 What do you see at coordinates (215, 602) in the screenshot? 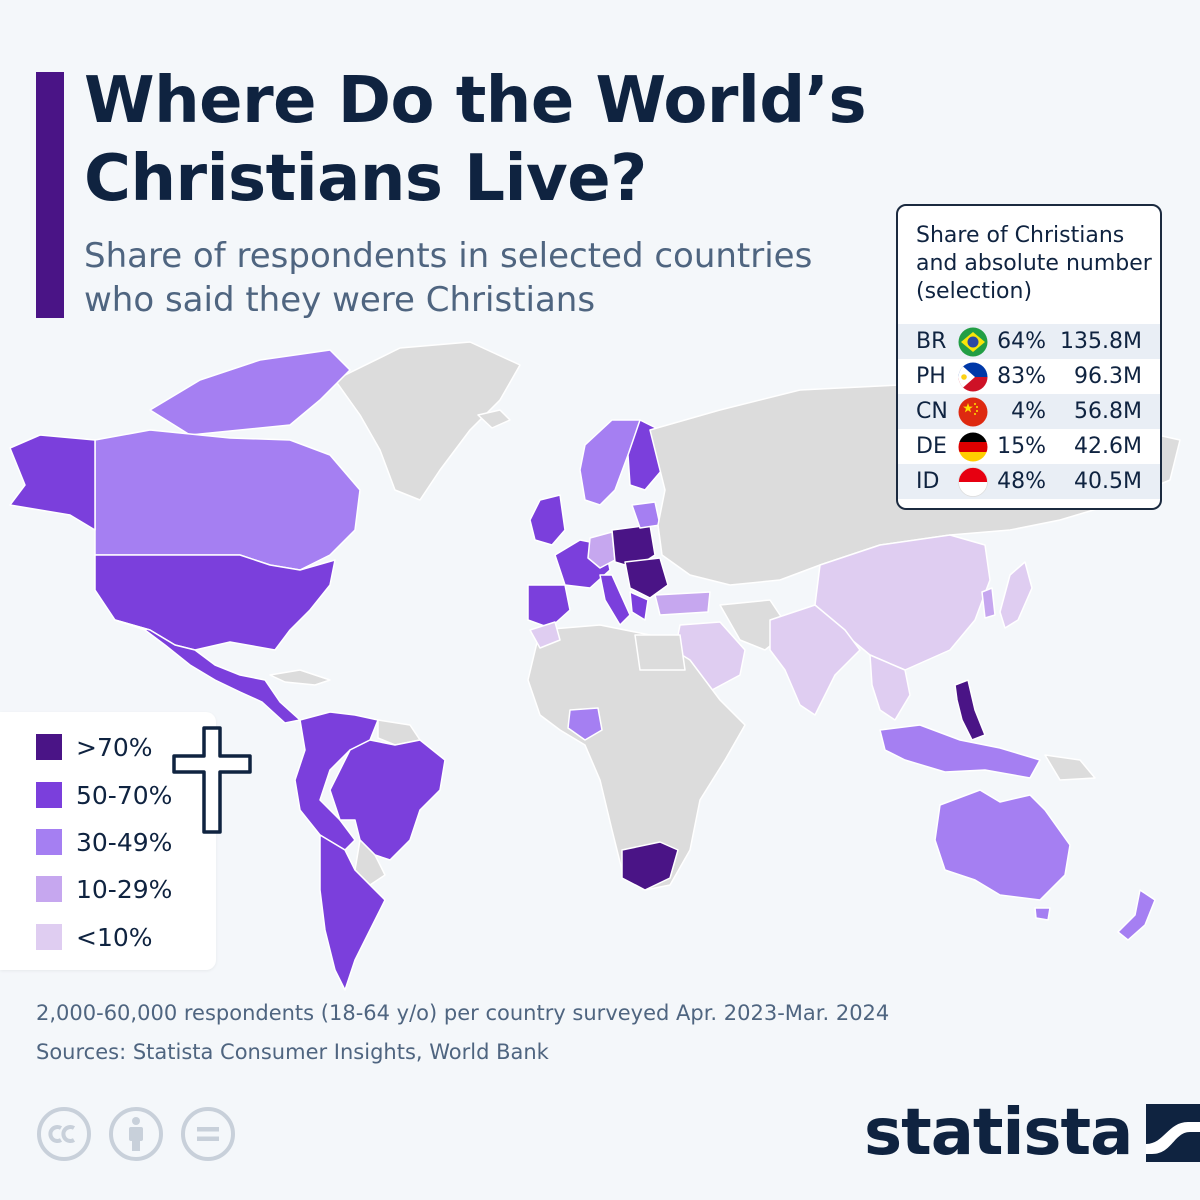
I see `usa` at bounding box center [215, 602].